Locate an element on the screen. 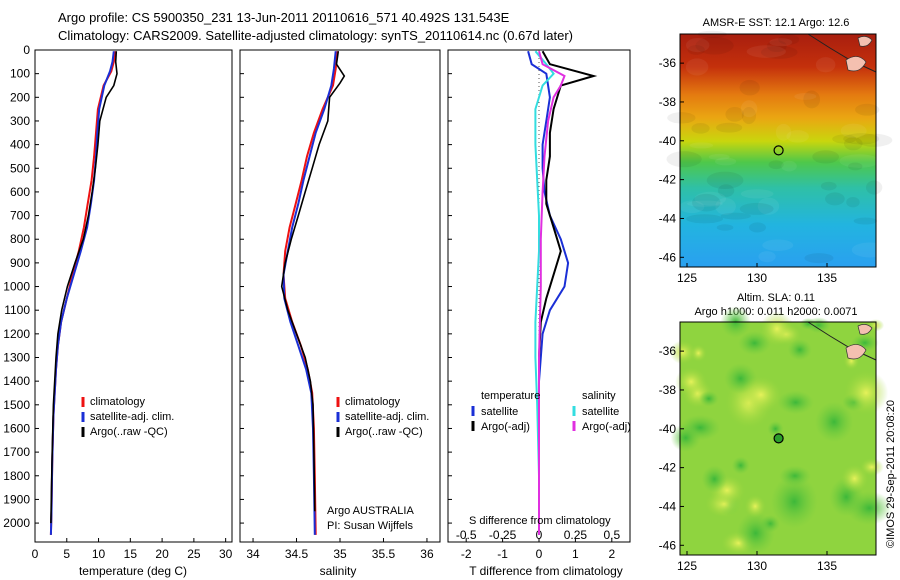  depth-tick-label: 1200 is located at coordinates (16, 334).